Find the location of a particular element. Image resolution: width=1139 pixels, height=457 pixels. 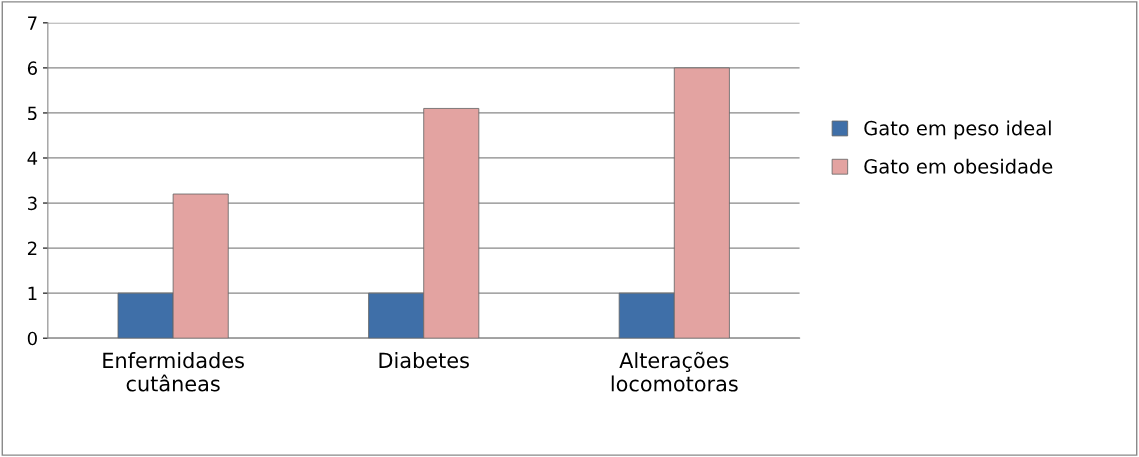

x-tick-label: Enfermidades cutâneas is located at coordinates (173, 372).